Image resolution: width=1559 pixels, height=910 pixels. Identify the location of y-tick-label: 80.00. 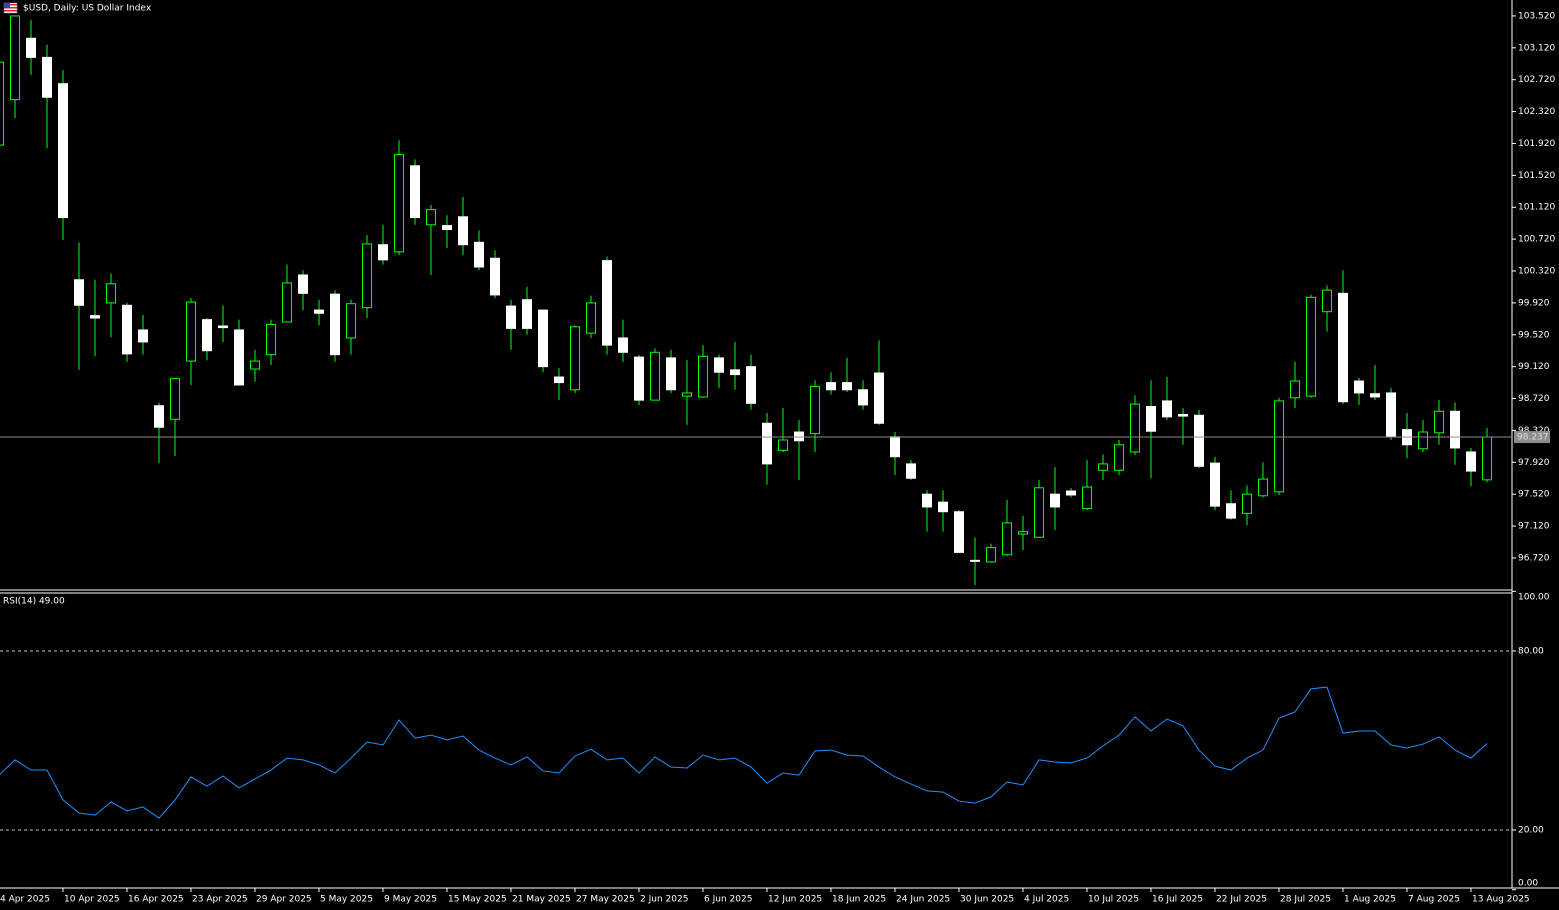
(1531, 651).